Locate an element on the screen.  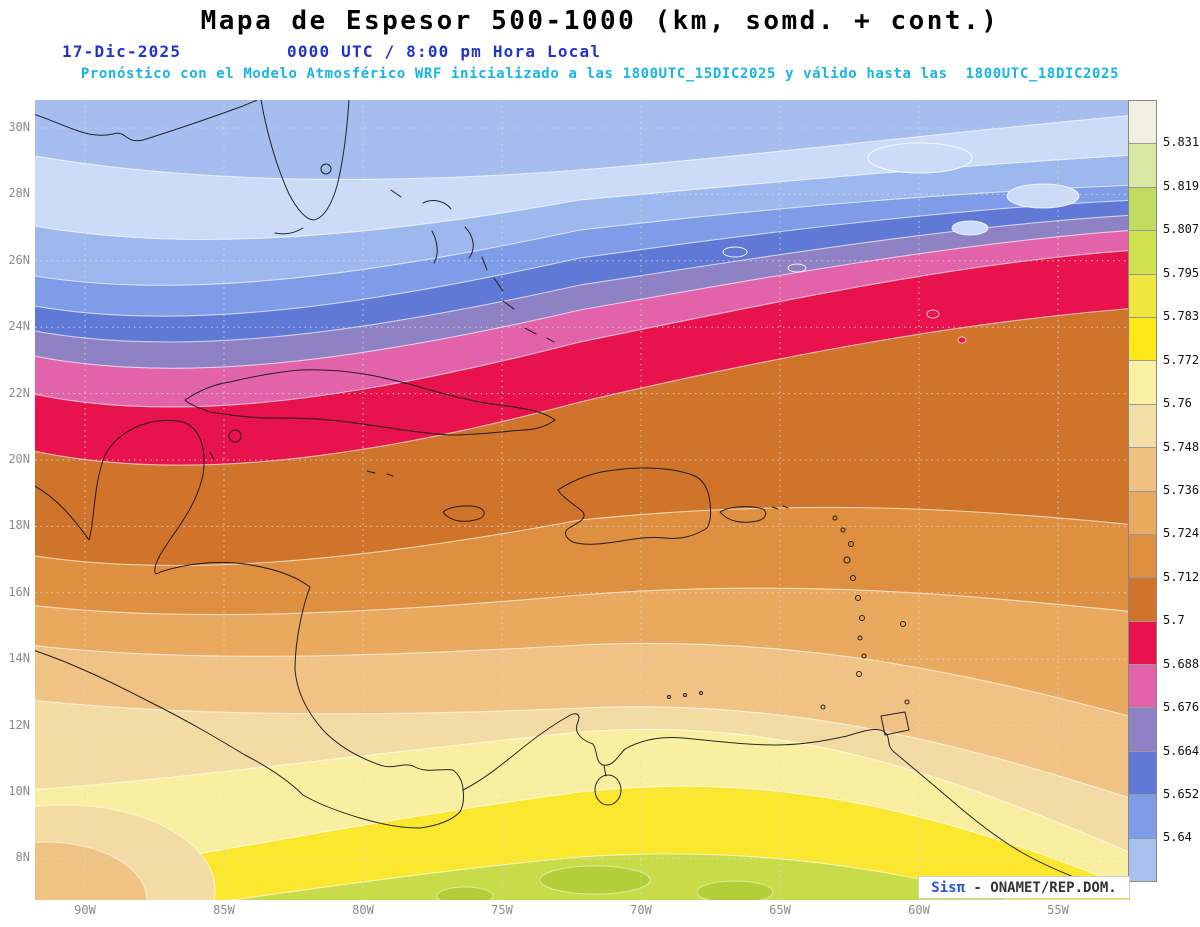
lake-okeechobee is located at coordinates (326, 169).